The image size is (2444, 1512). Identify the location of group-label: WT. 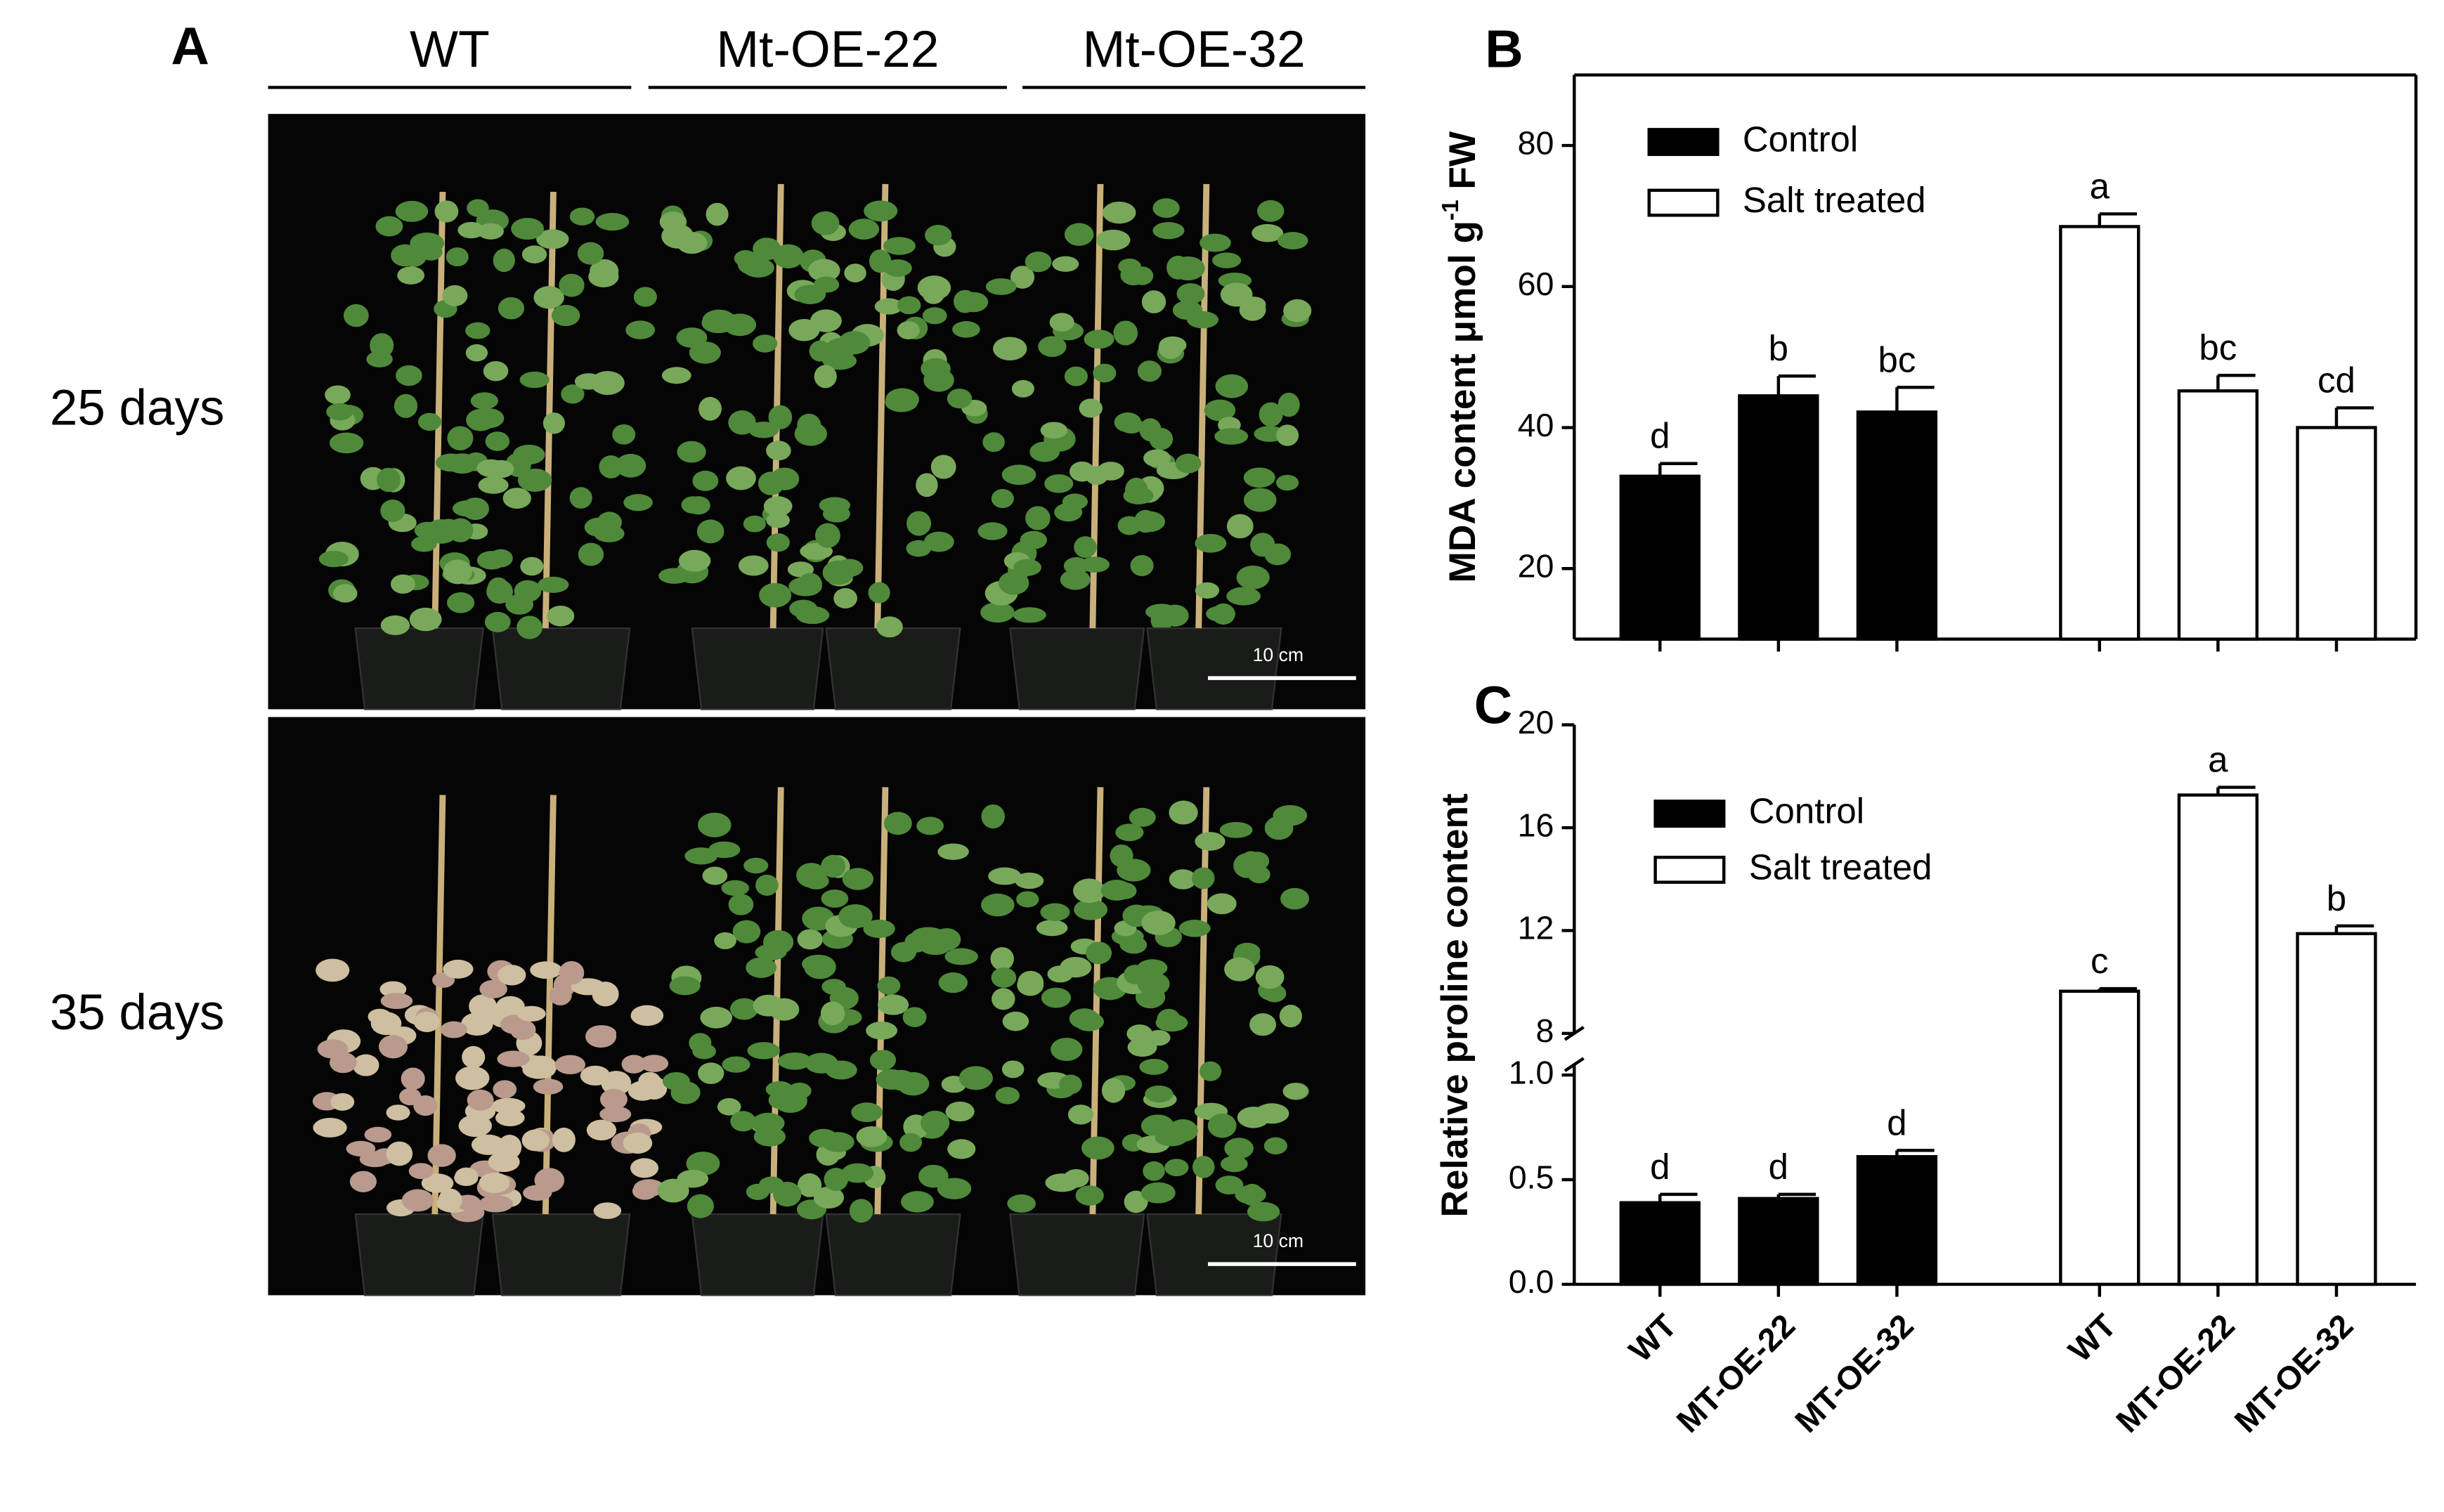
(450, 49).